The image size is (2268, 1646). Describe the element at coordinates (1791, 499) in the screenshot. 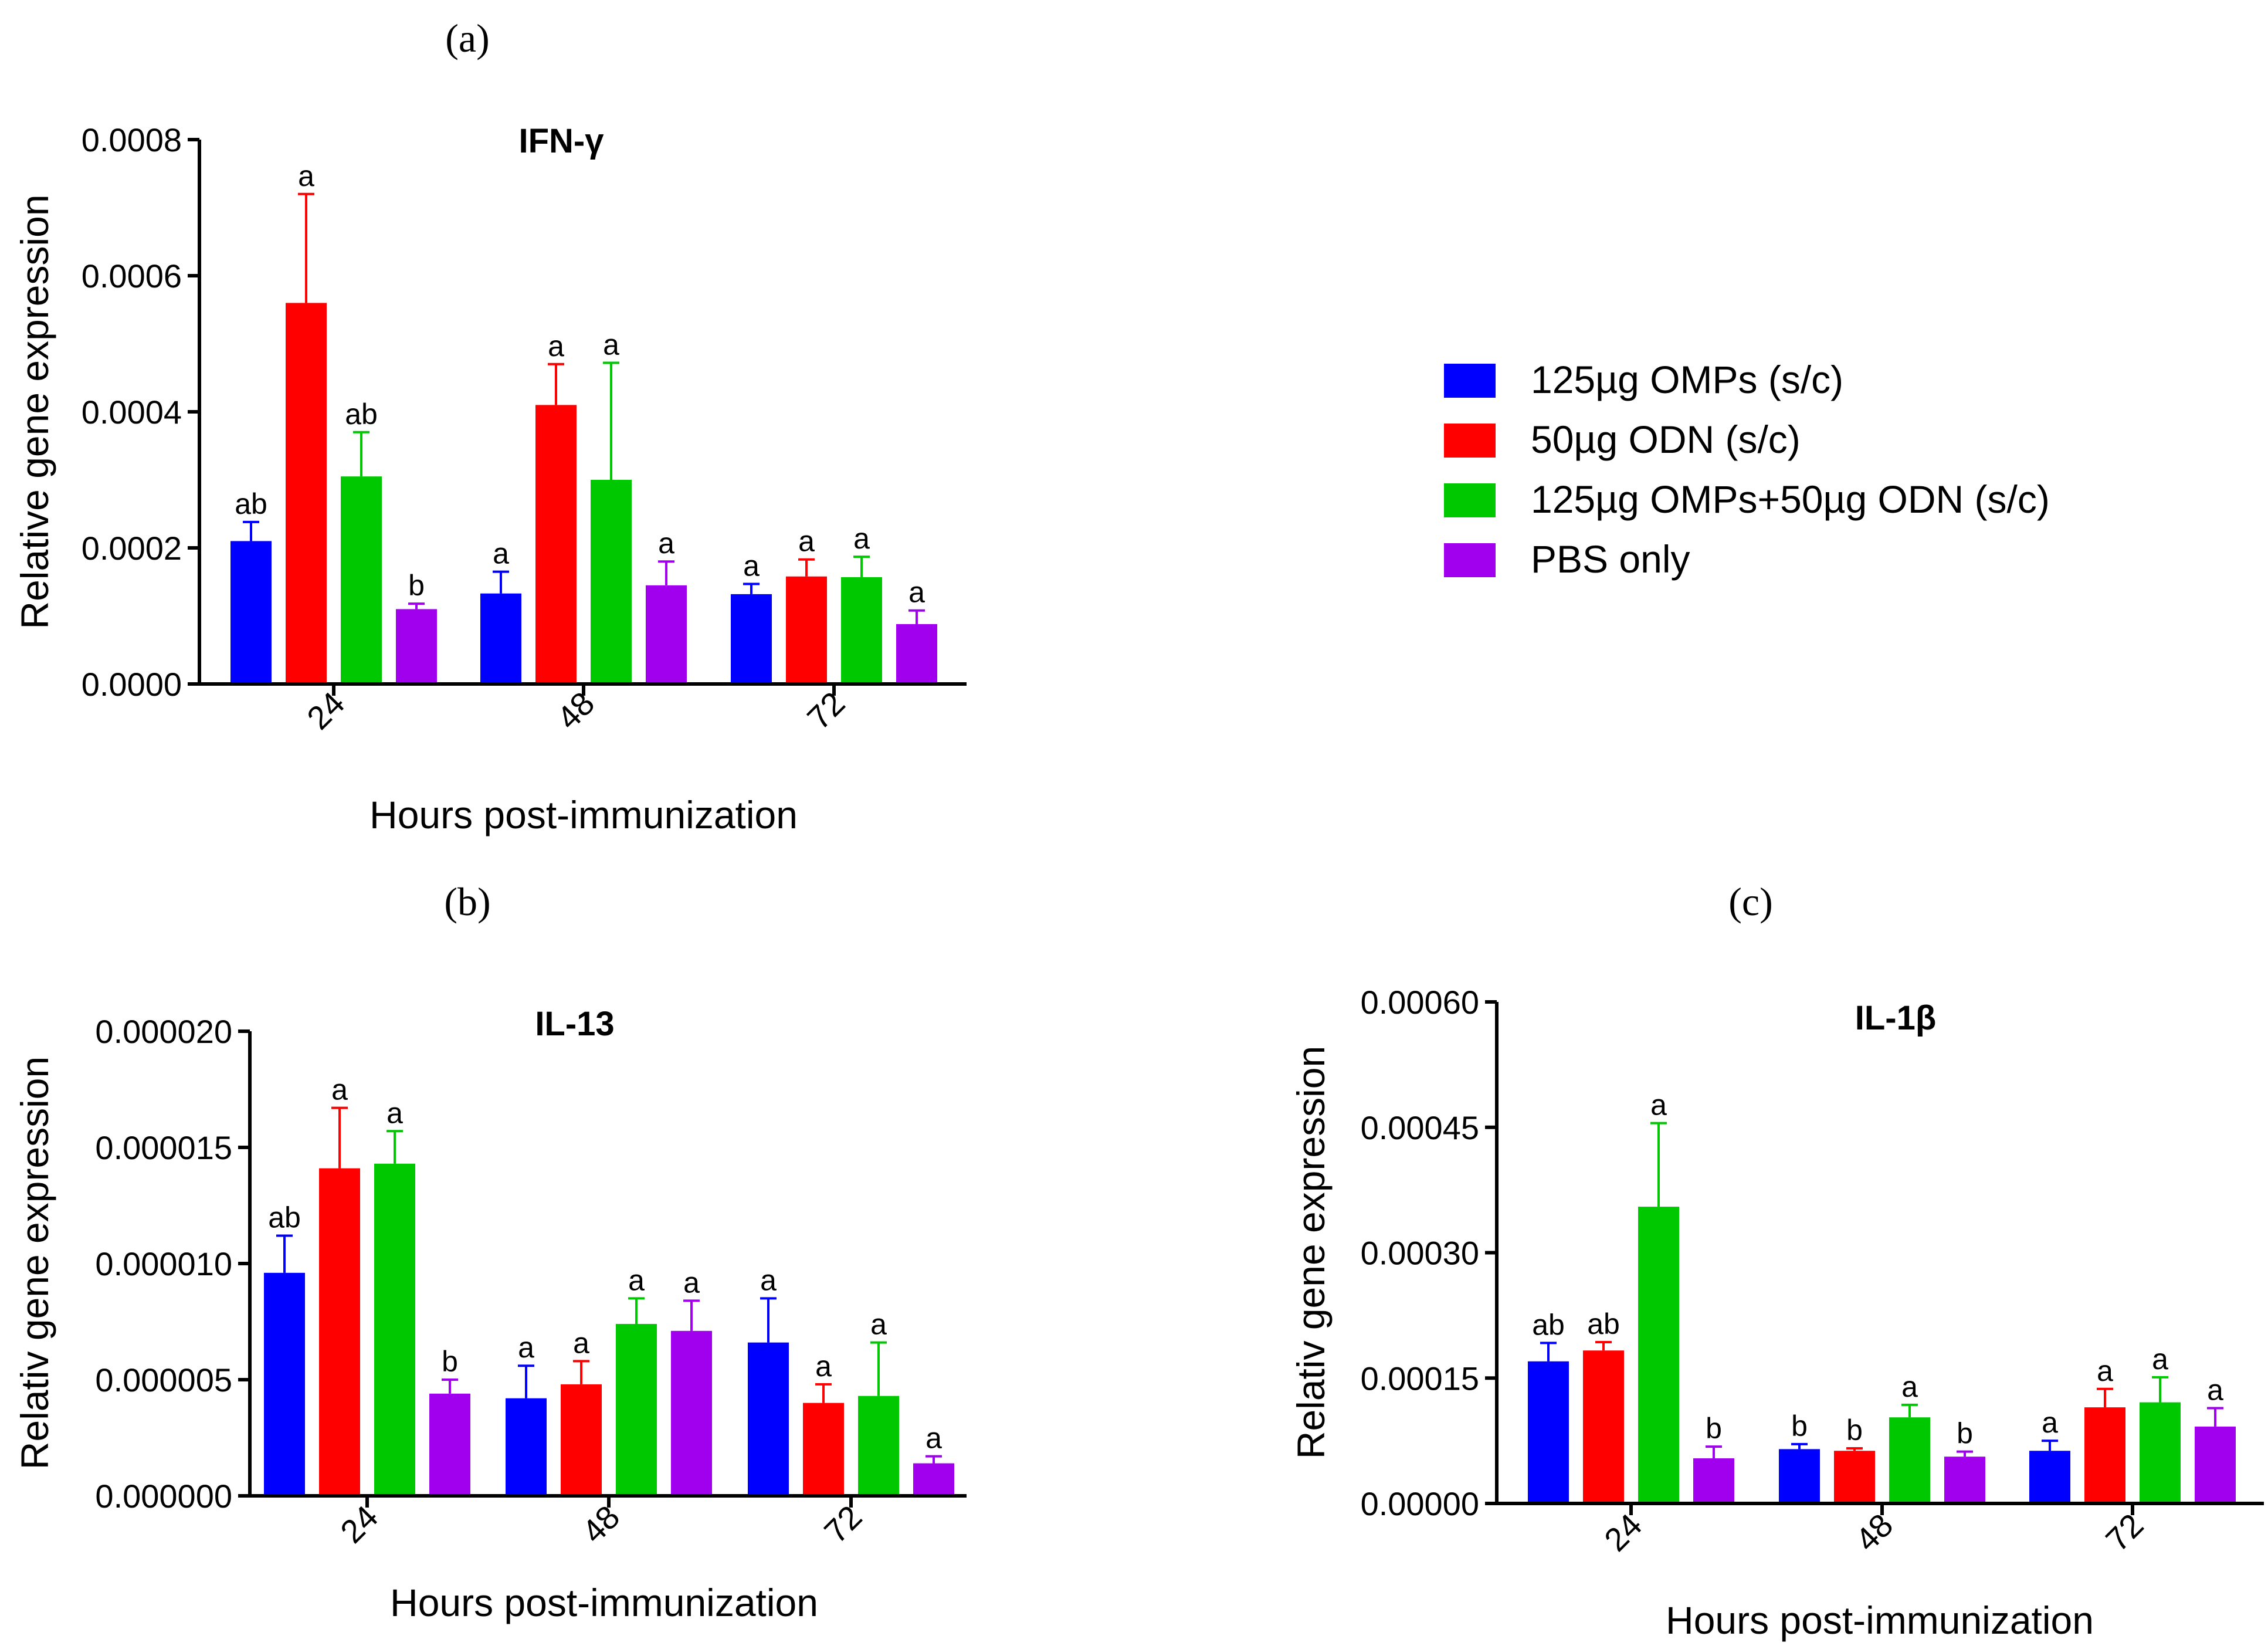

I see `legend-item-label: 125µg OMPs+50µg ODN (s/c)` at that location.